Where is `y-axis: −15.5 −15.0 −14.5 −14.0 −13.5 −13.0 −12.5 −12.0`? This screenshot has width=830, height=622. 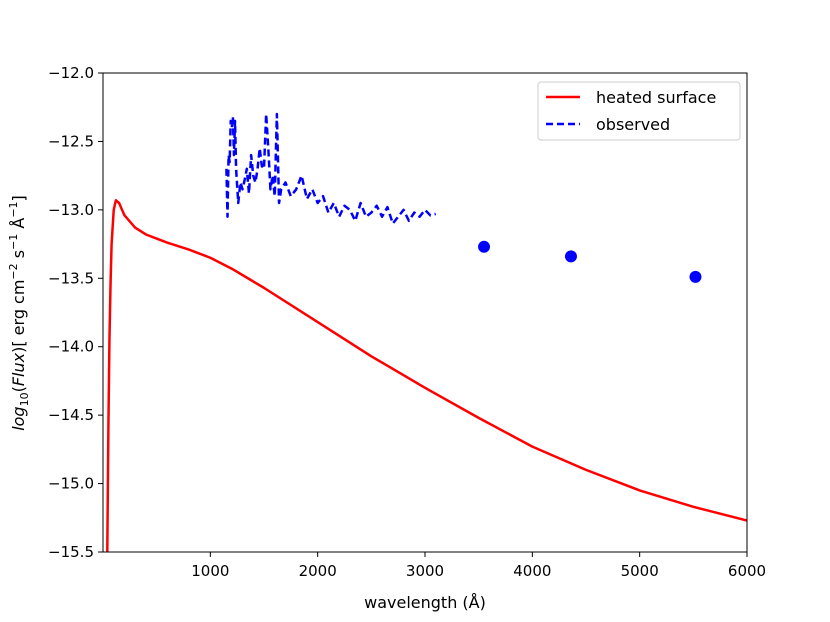
y-axis: −15.5 −15.0 −14.5 −14.0 −13.5 −13.0 −12.5 −12.0 is located at coordinates (75, 312).